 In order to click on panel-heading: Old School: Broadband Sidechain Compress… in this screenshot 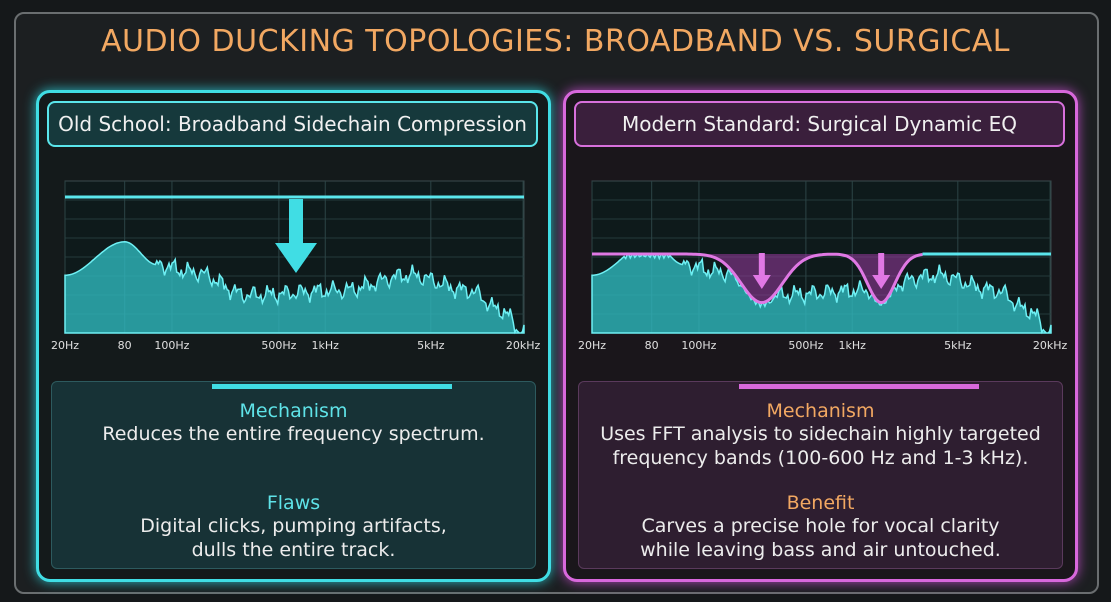, I will do `click(292, 124)`.